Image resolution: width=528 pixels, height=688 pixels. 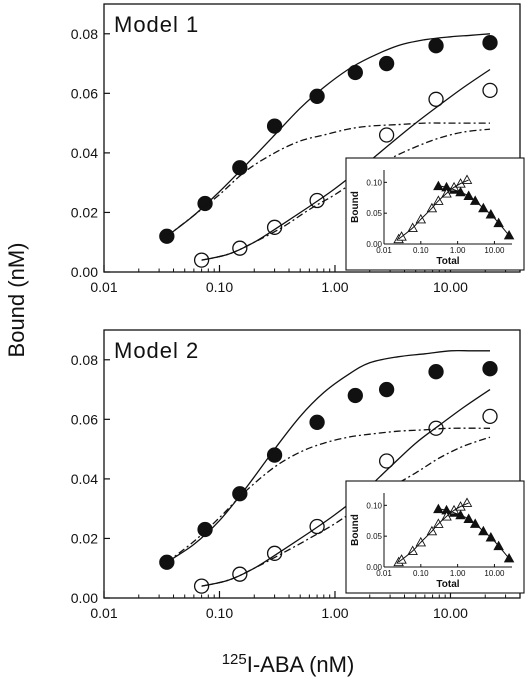 I want to click on x-axis-title-main: I-ABA (nM), so click(x=301, y=664).